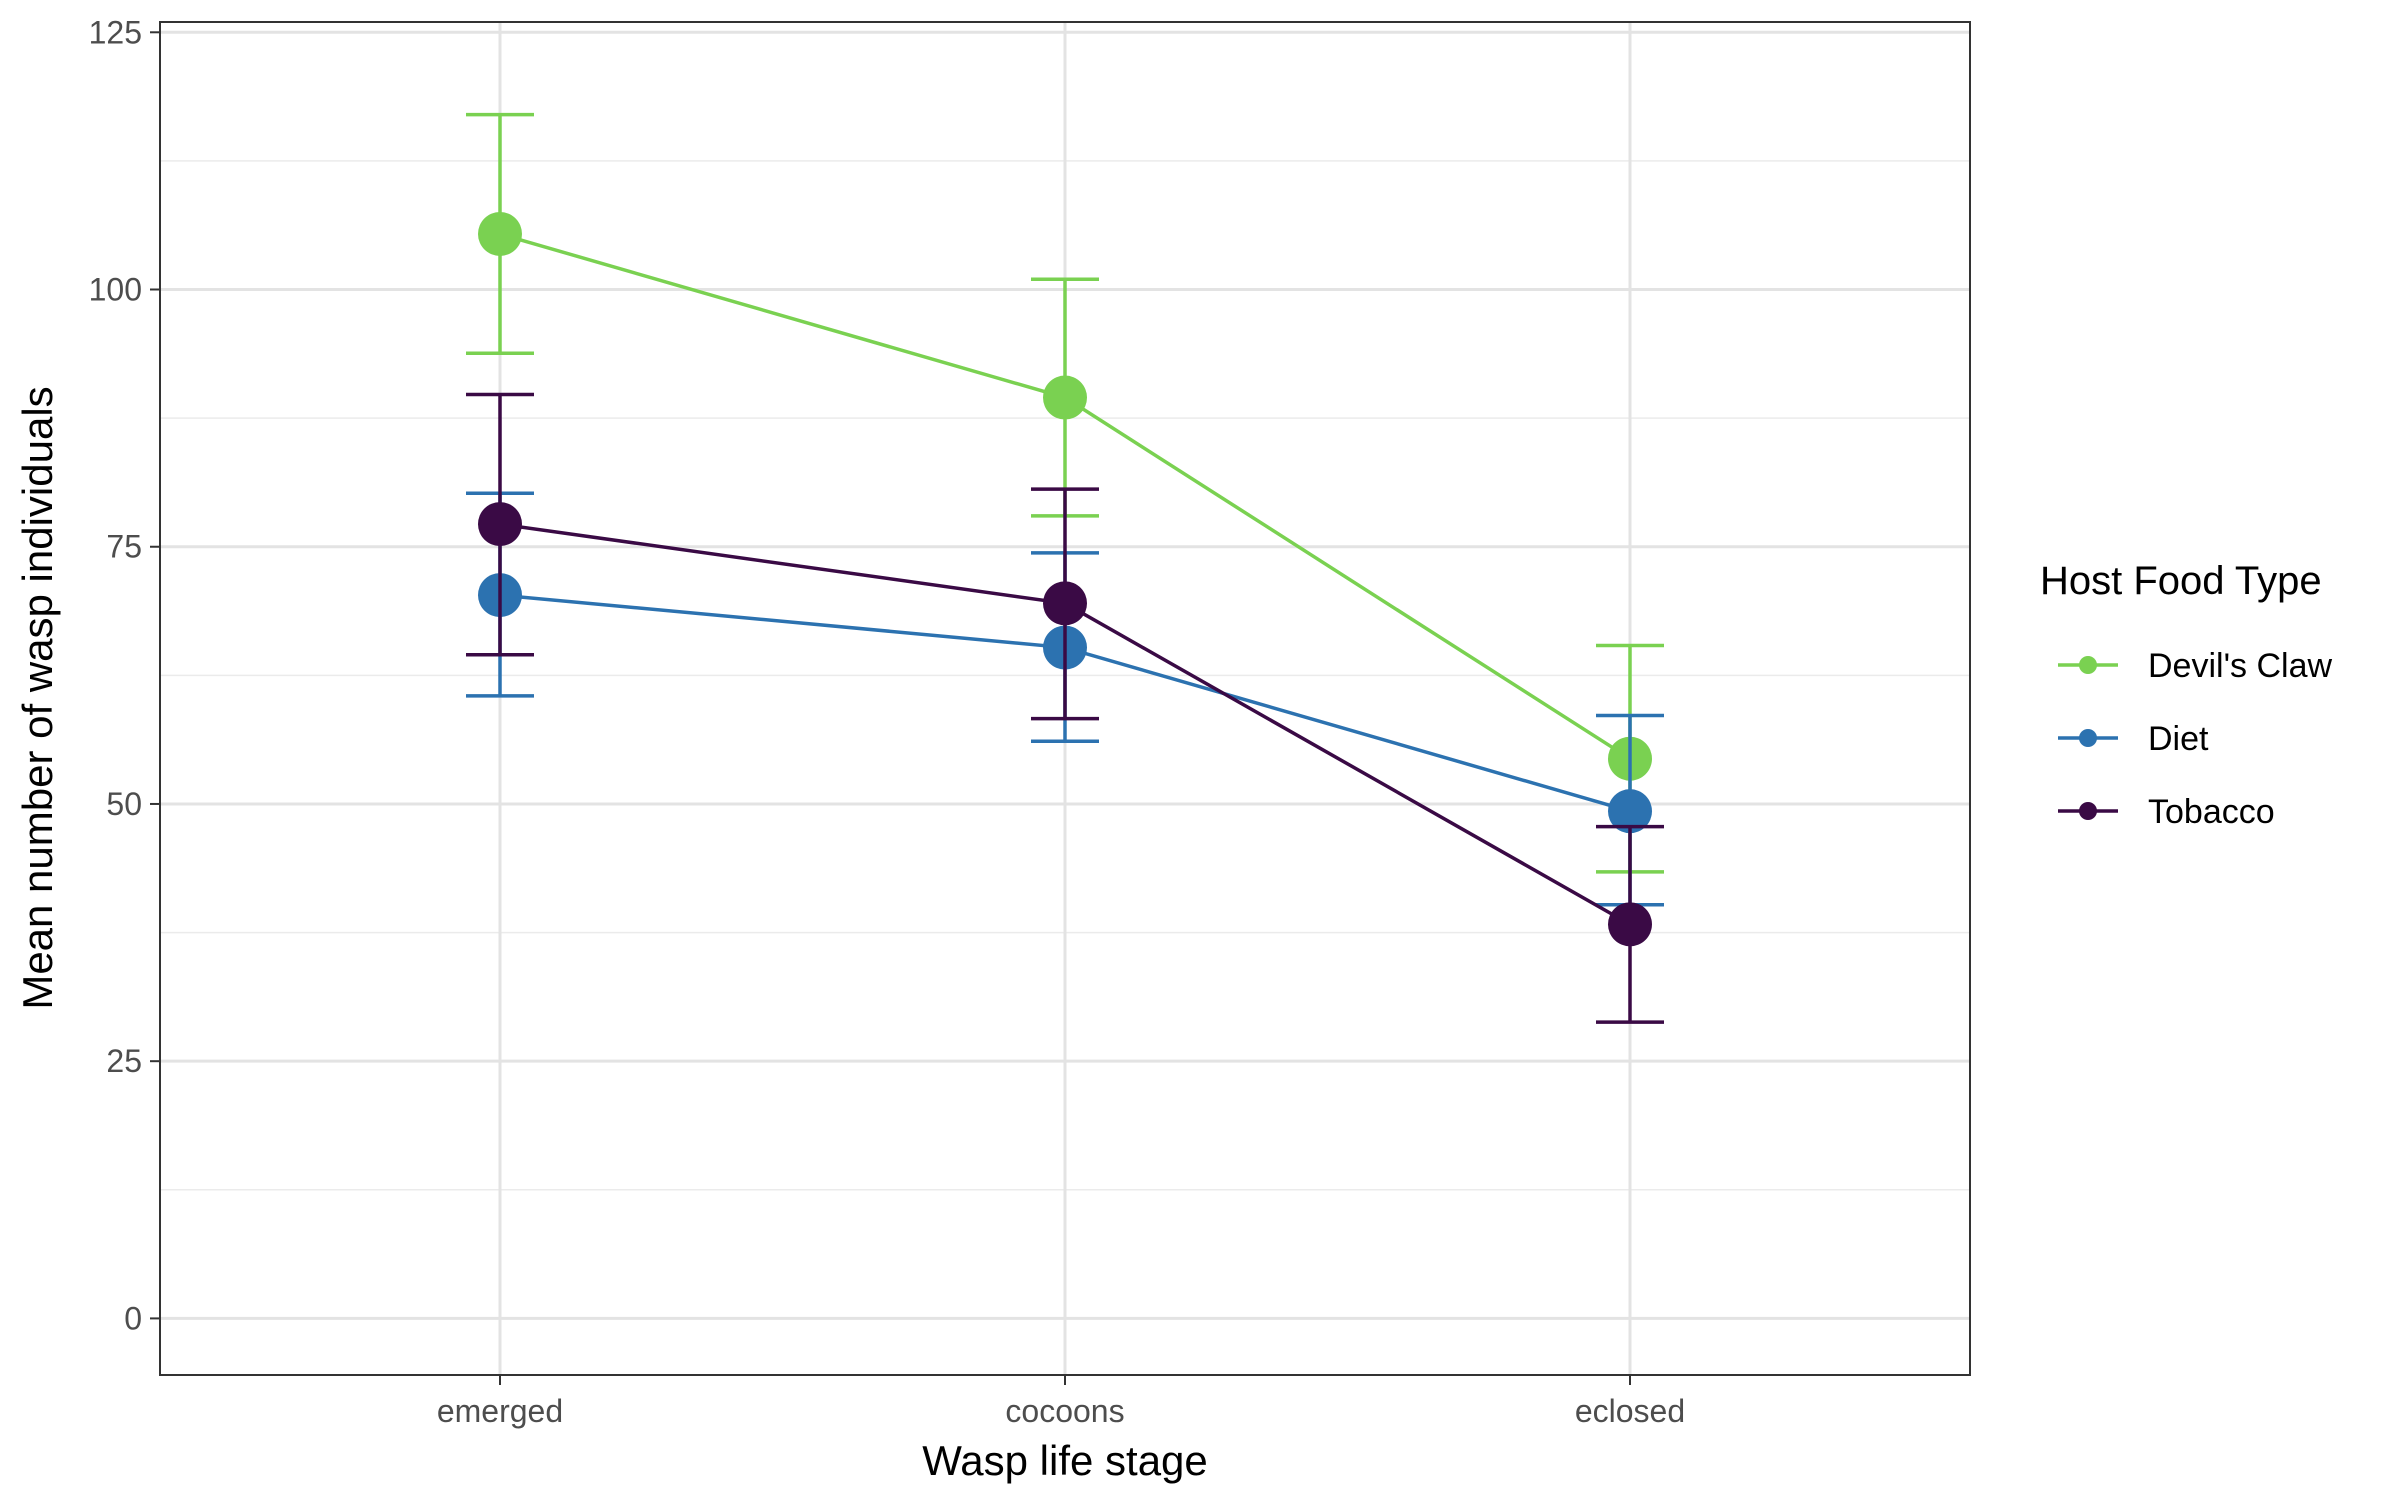  Describe the element at coordinates (1064, 1411) in the screenshot. I see `x-tick-label: cocoons` at that location.